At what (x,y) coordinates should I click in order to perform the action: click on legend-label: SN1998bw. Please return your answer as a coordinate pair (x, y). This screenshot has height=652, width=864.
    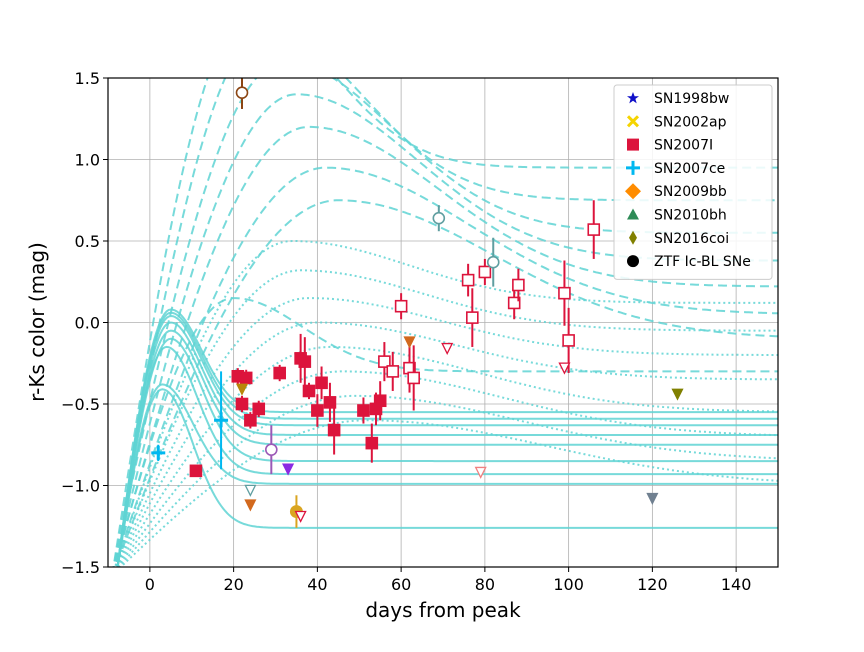
    Looking at the image, I should click on (691, 99).